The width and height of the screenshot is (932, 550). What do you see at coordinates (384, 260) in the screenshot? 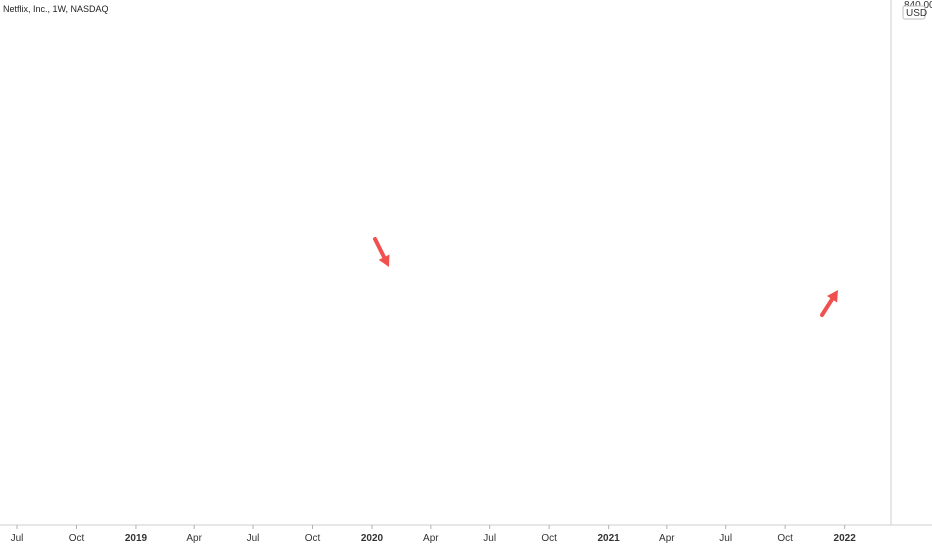
I see `down-arrow-annotation-head` at bounding box center [384, 260].